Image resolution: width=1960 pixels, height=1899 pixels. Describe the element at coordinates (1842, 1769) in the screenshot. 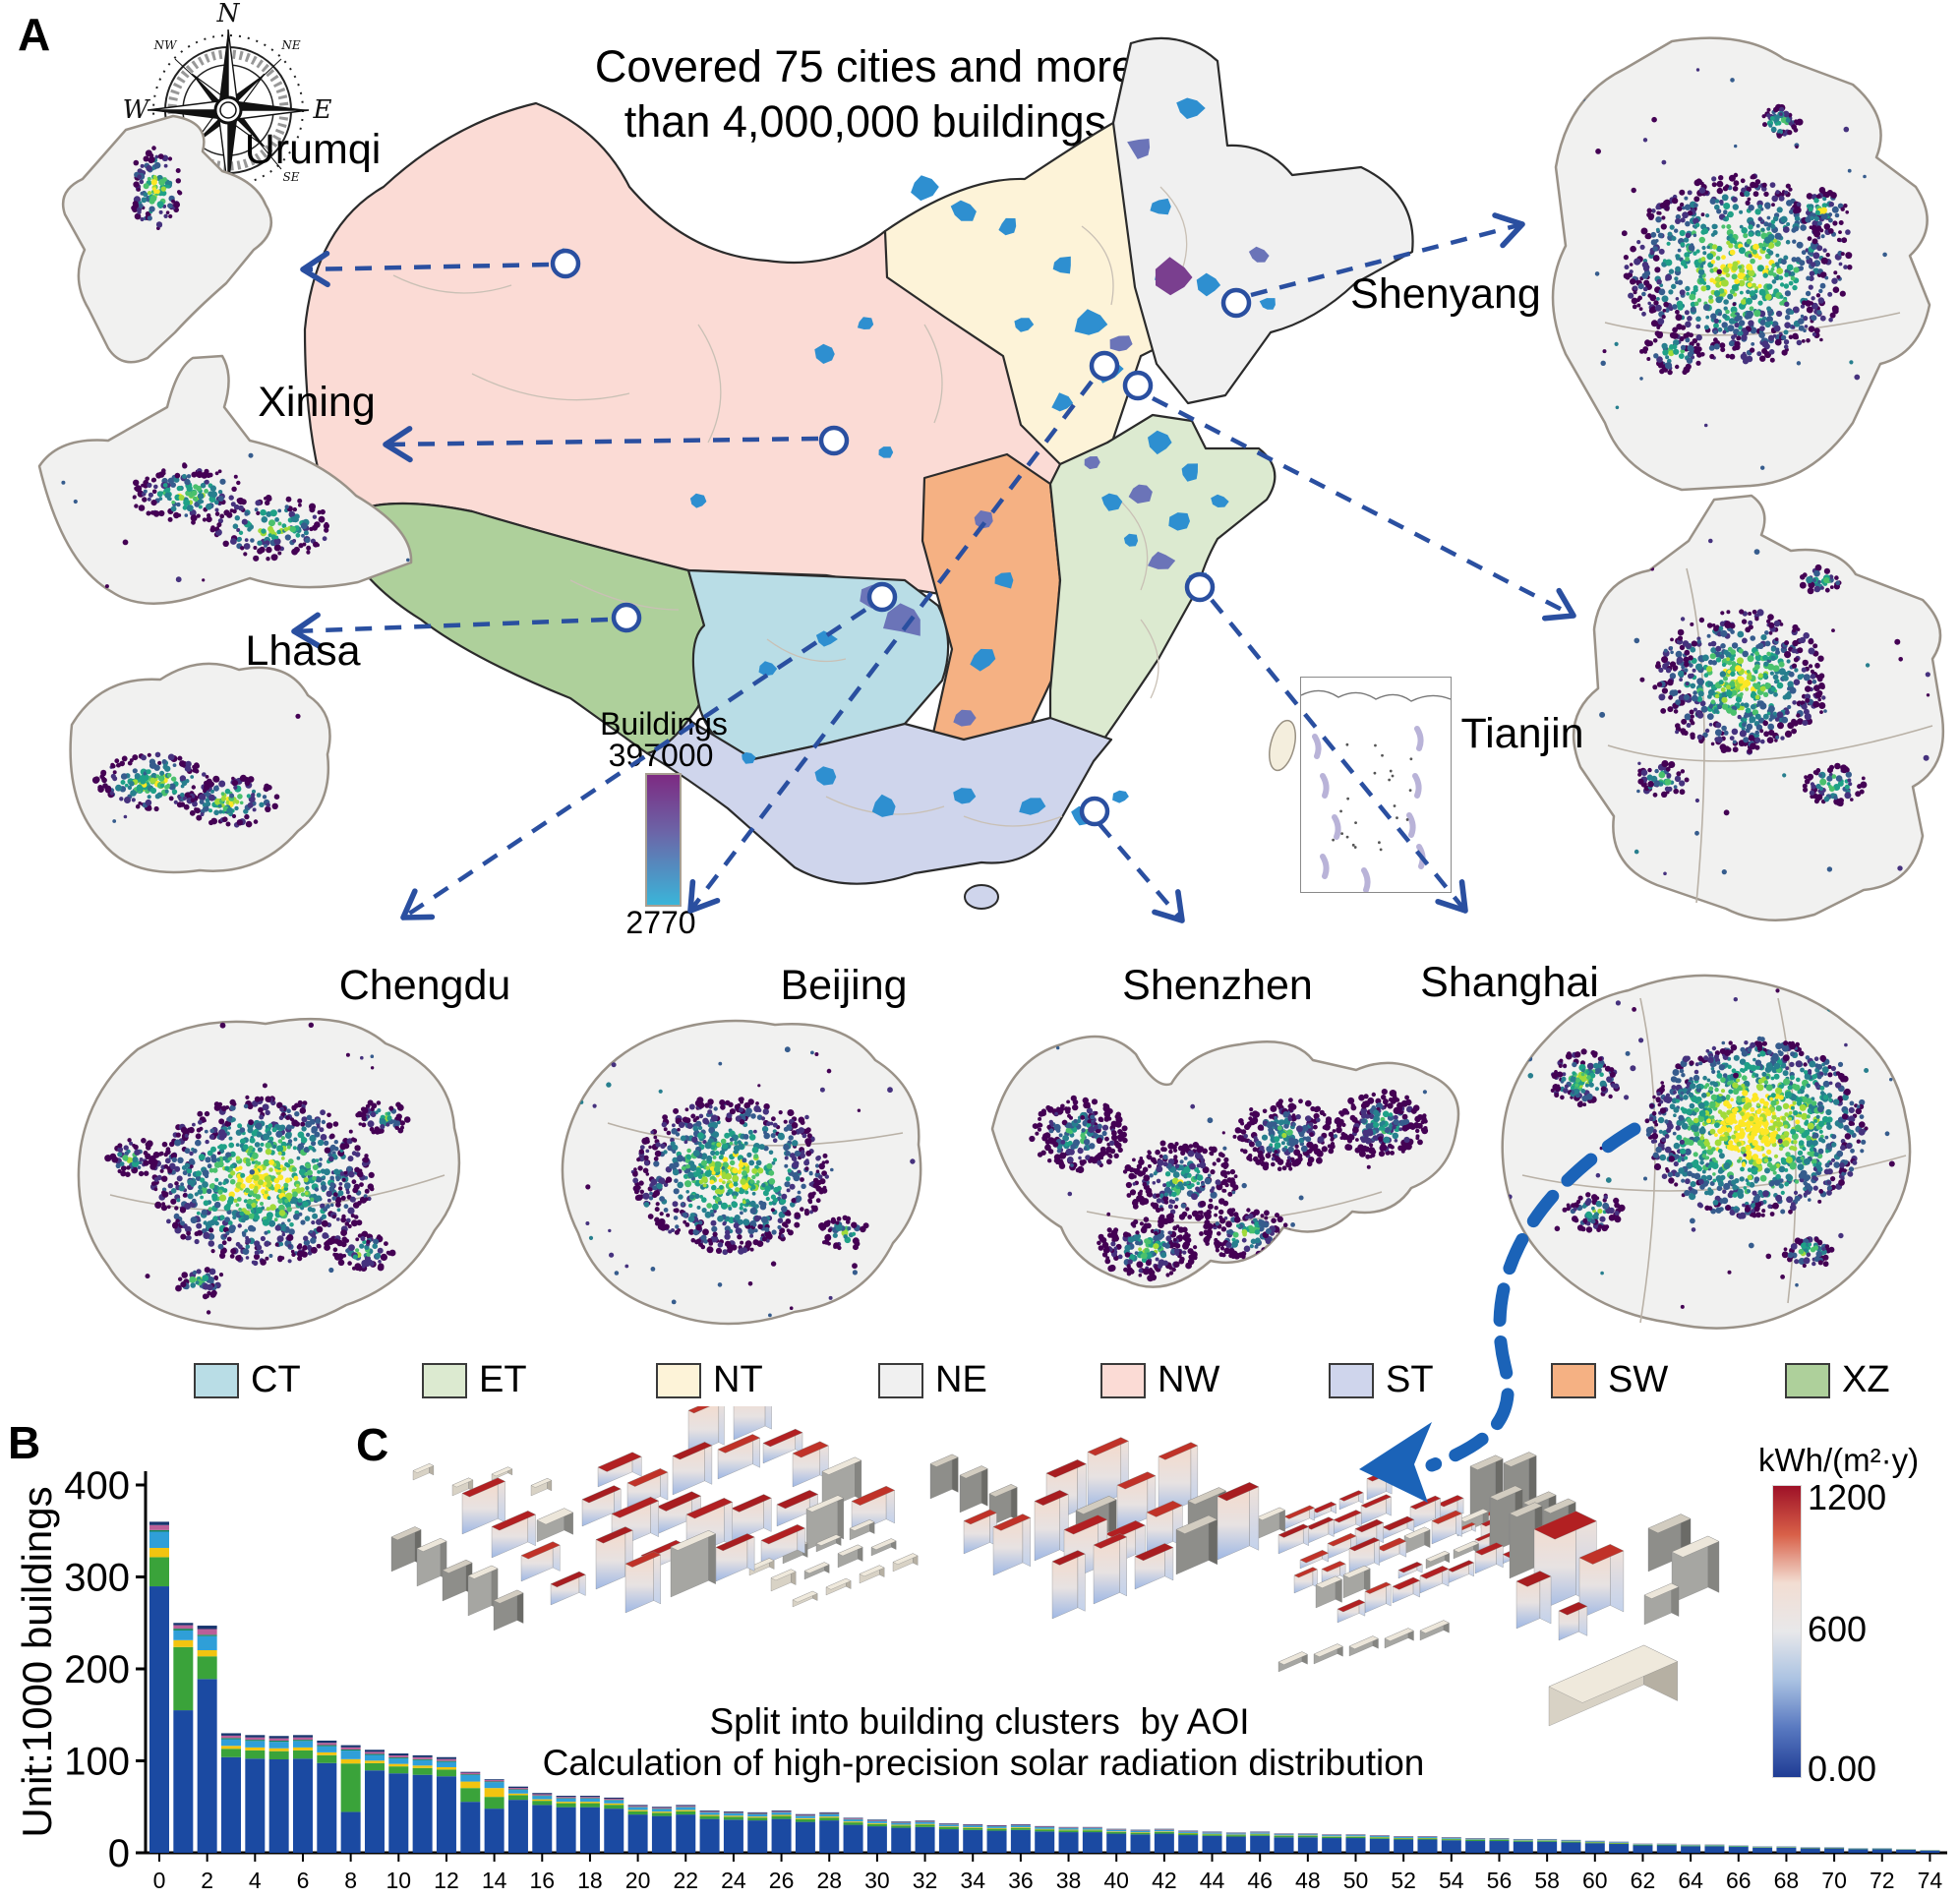

I see `kwh-tick-0: 0.00` at that location.